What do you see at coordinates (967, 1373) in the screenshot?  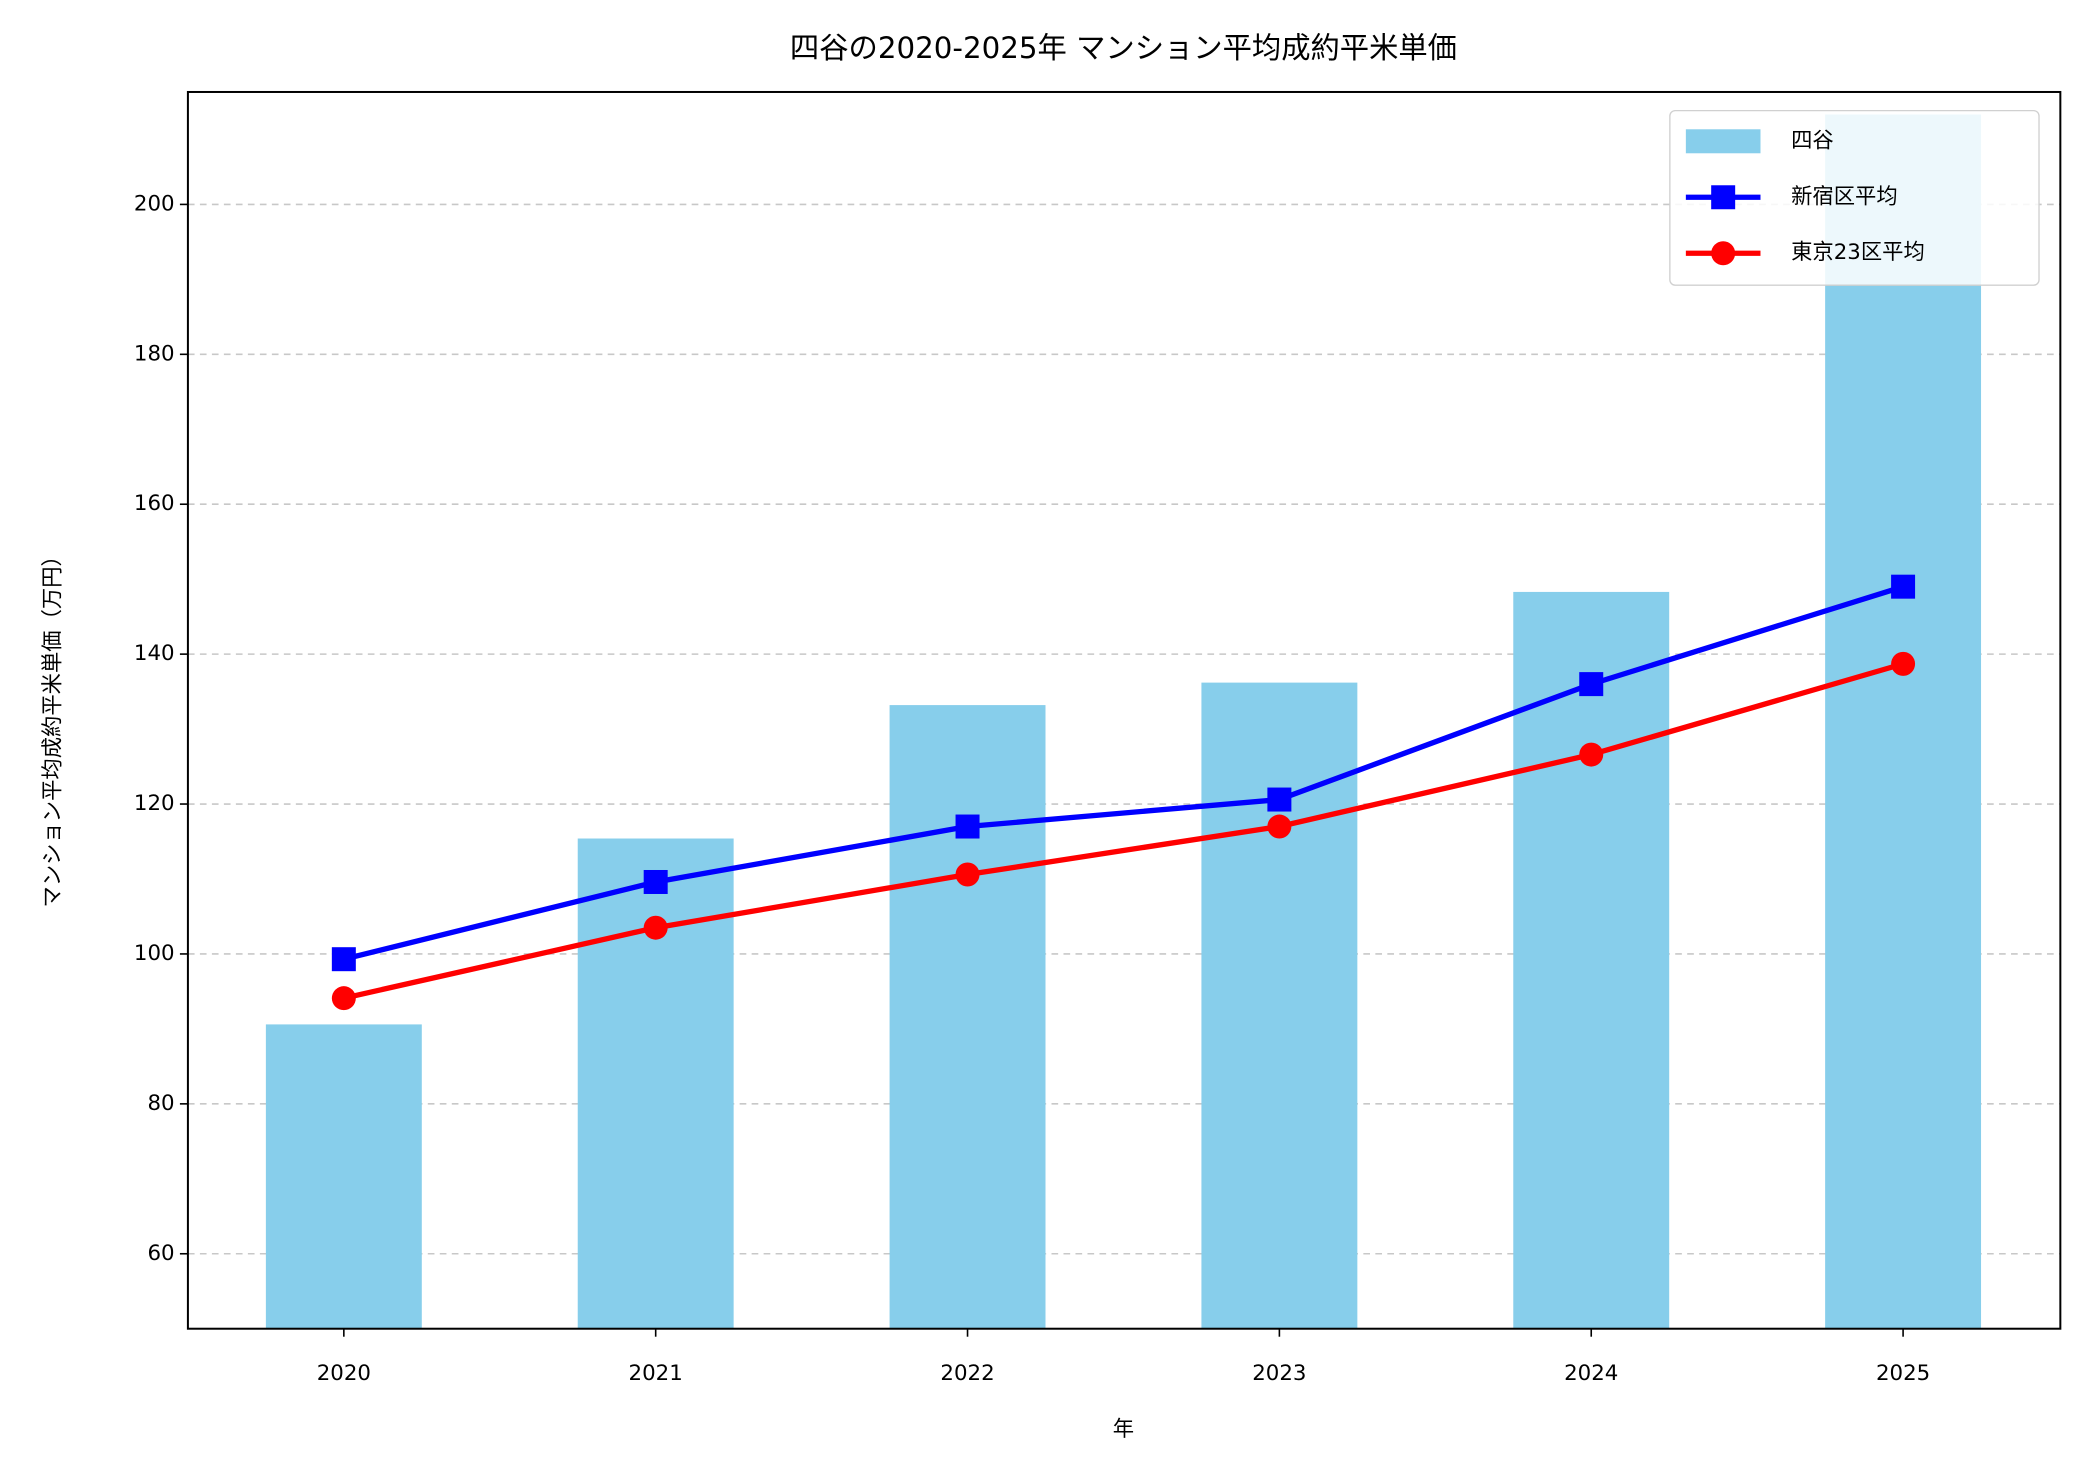 I see `x-tick-label: 2022` at bounding box center [967, 1373].